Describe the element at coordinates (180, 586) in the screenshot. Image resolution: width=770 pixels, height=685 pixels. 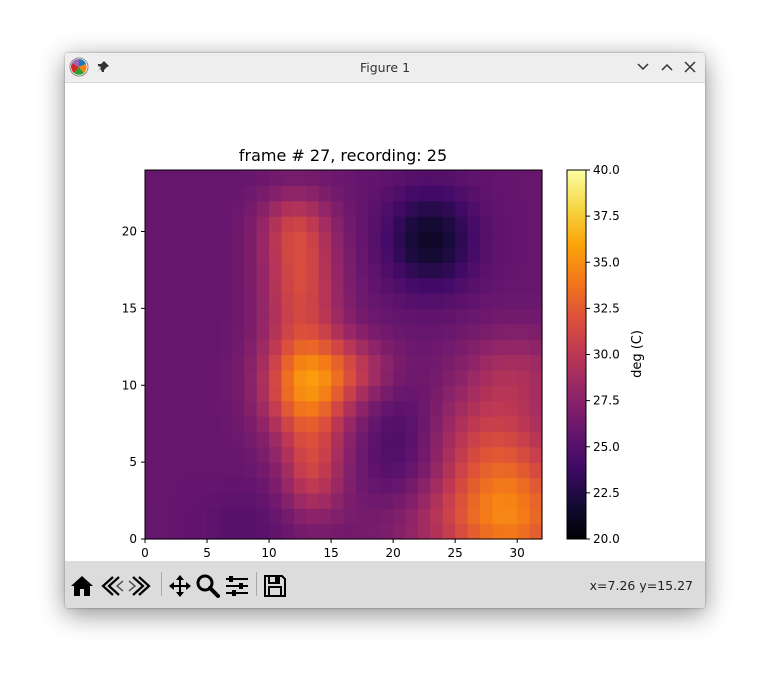
I see `pan-icon` at that location.